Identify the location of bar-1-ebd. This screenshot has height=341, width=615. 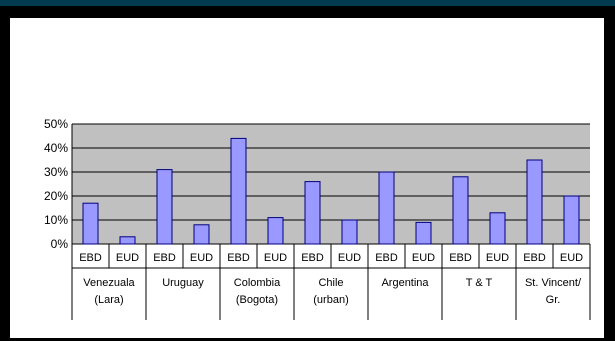
(164, 207).